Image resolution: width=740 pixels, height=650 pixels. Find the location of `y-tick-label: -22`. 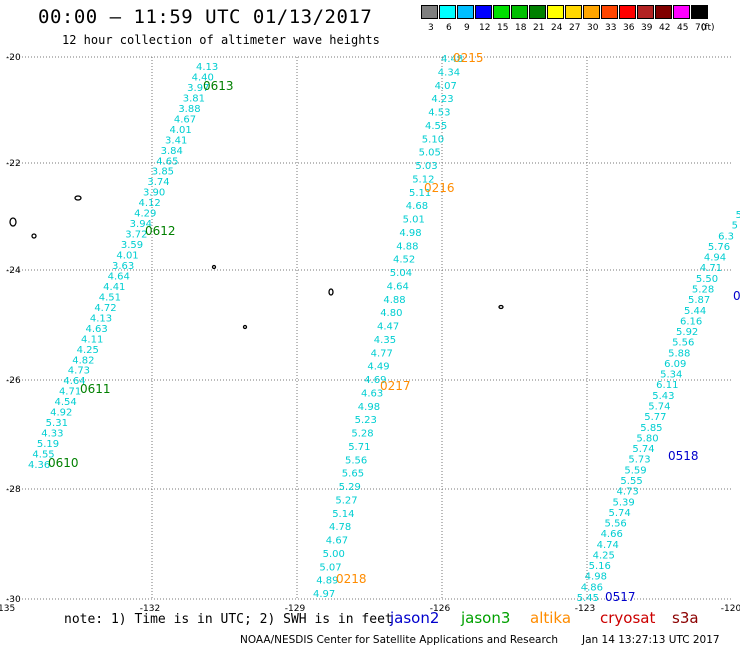

y-tick-label: -22 is located at coordinates (13, 164).